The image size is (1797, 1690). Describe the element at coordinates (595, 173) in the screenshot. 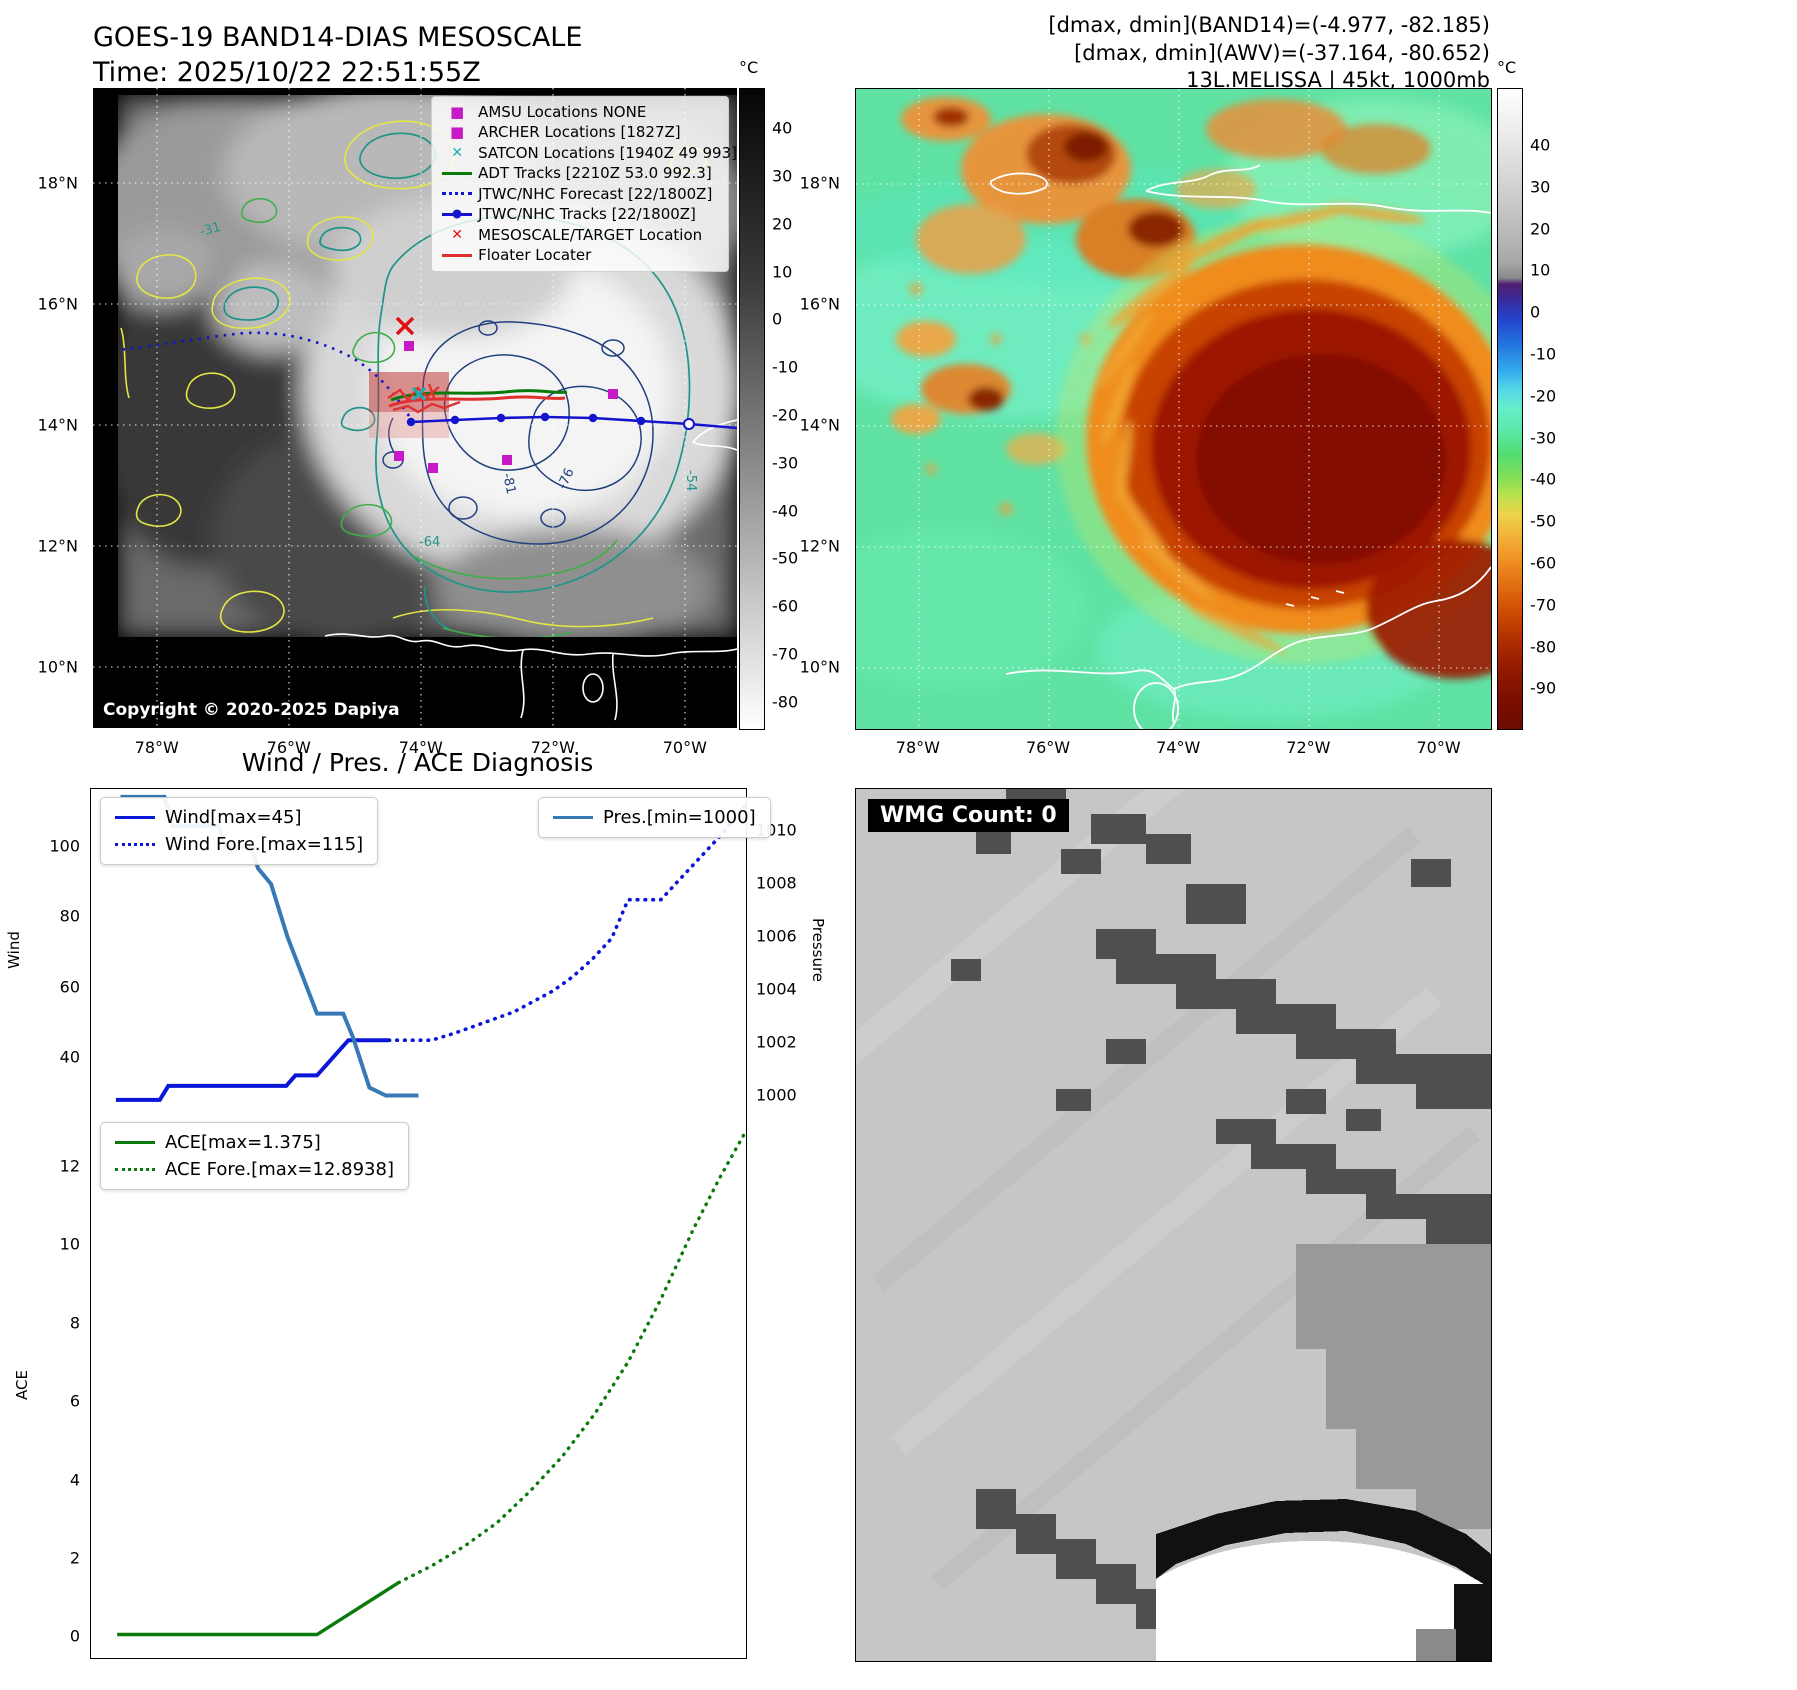

I see `map-legend-label: ADT Tracks [2210Z 53.0 992.3]` at that location.